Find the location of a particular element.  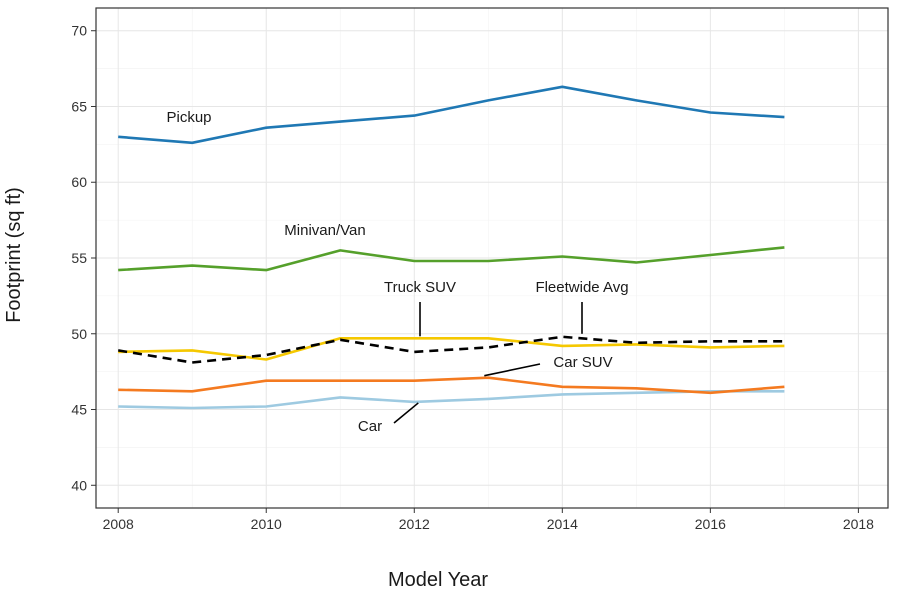

x-tick-label-2010: 2010 is located at coordinates (266, 524).